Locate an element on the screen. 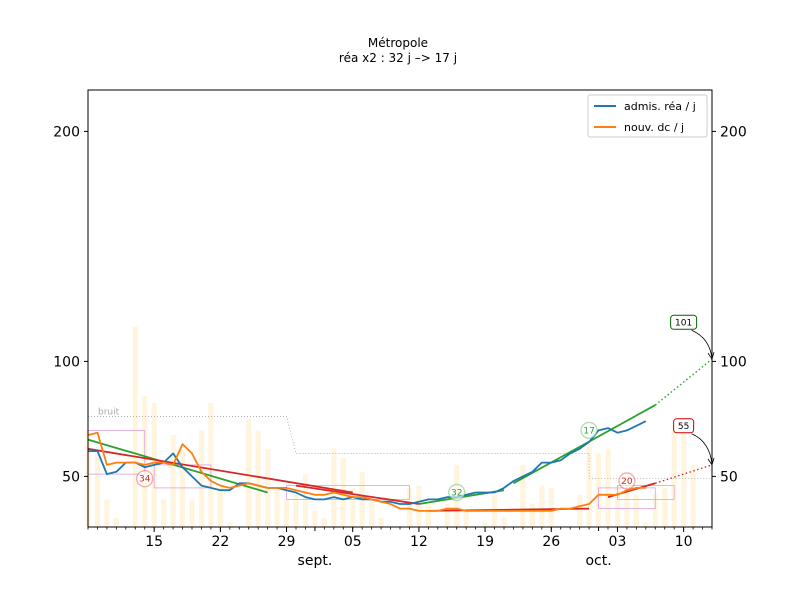  legend-label: admis. réa / j is located at coordinates (660, 106).